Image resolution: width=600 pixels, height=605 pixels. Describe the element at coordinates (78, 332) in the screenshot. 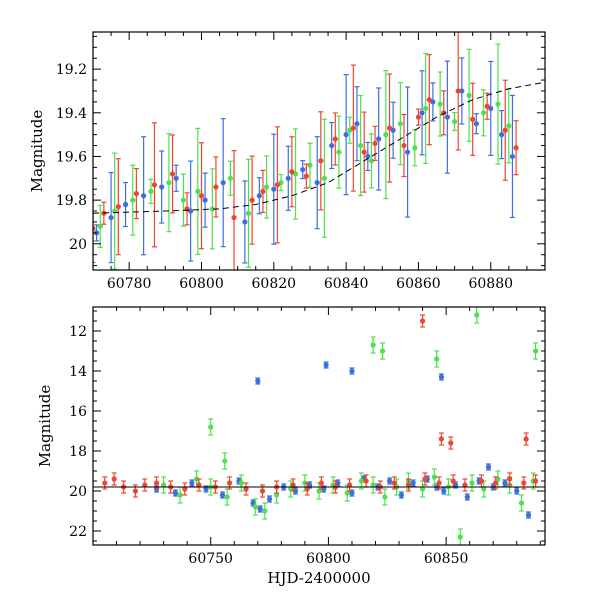

I see `y-tick-label: 12` at that location.